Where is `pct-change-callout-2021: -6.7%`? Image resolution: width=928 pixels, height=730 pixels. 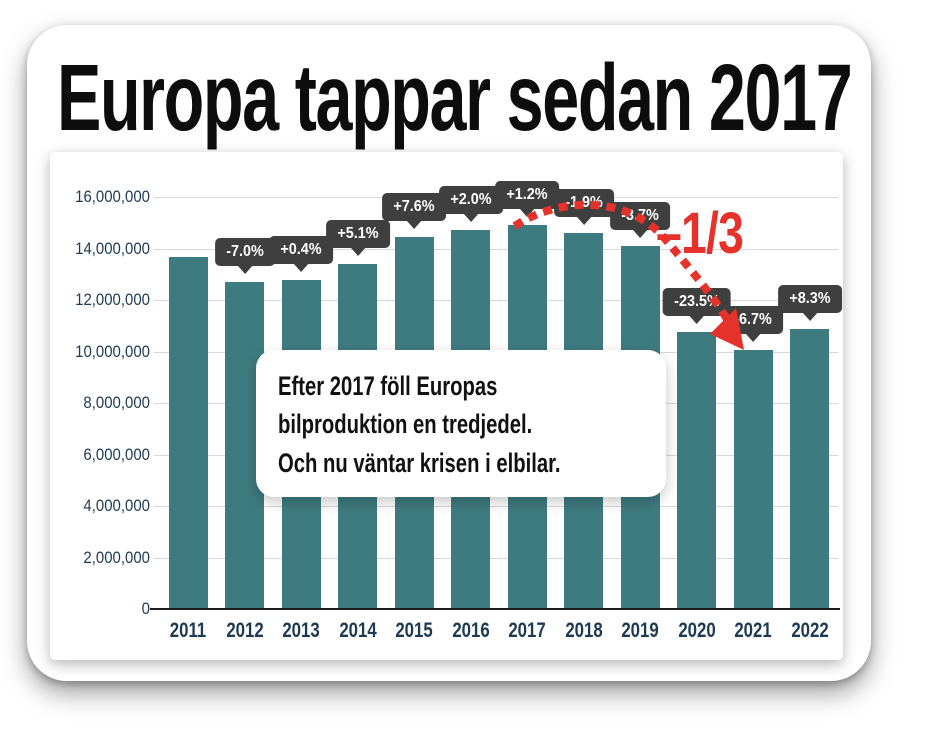
pct-change-callout-2021: -6.7% is located at coordinates (753, 320).